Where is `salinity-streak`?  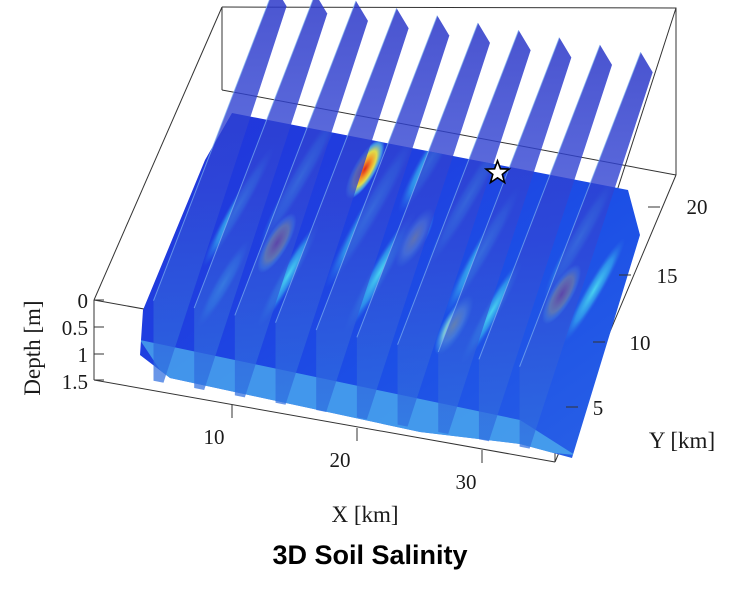 salinity-streak is located at coordinates (594, 290).